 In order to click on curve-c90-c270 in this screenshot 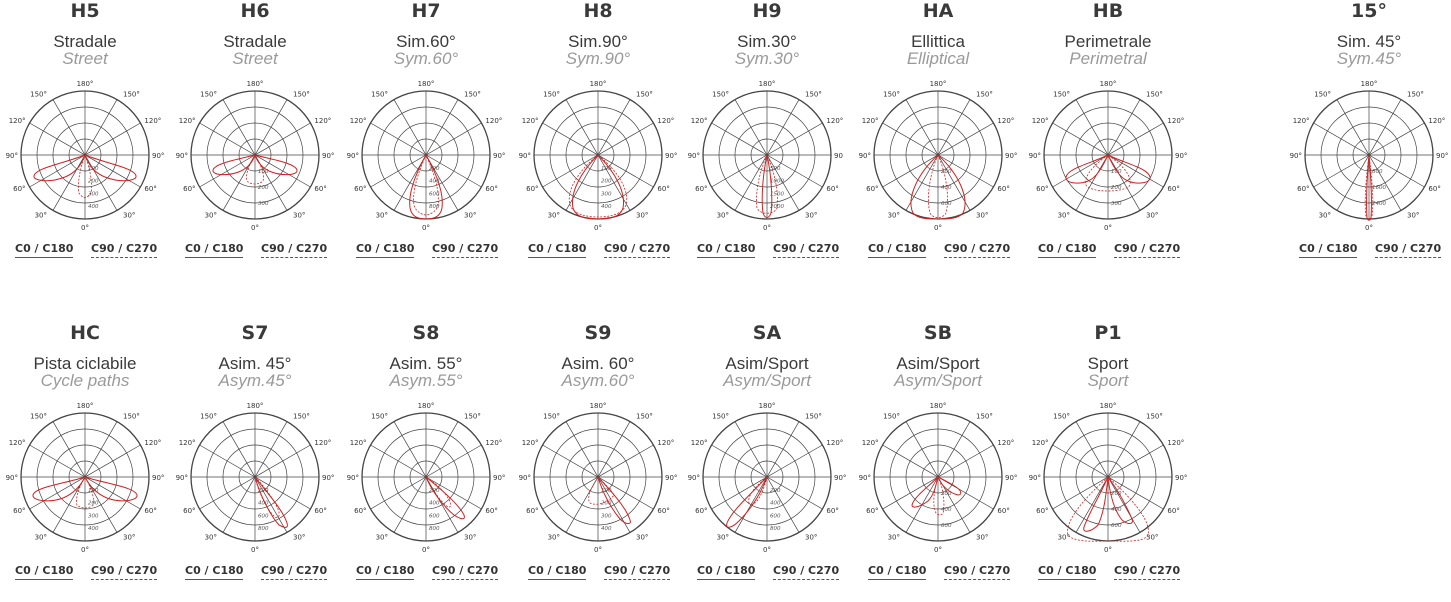, I will do `click(1108, 173)`.